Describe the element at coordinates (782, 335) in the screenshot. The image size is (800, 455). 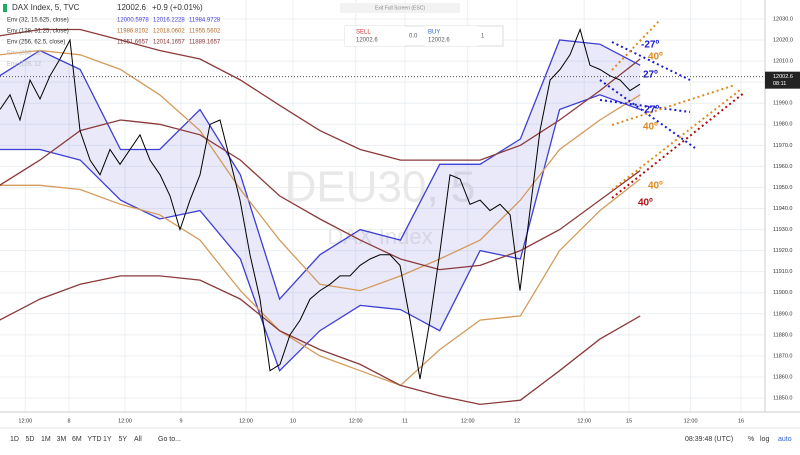
I see `y-tick-label: 11880.0` at that location.